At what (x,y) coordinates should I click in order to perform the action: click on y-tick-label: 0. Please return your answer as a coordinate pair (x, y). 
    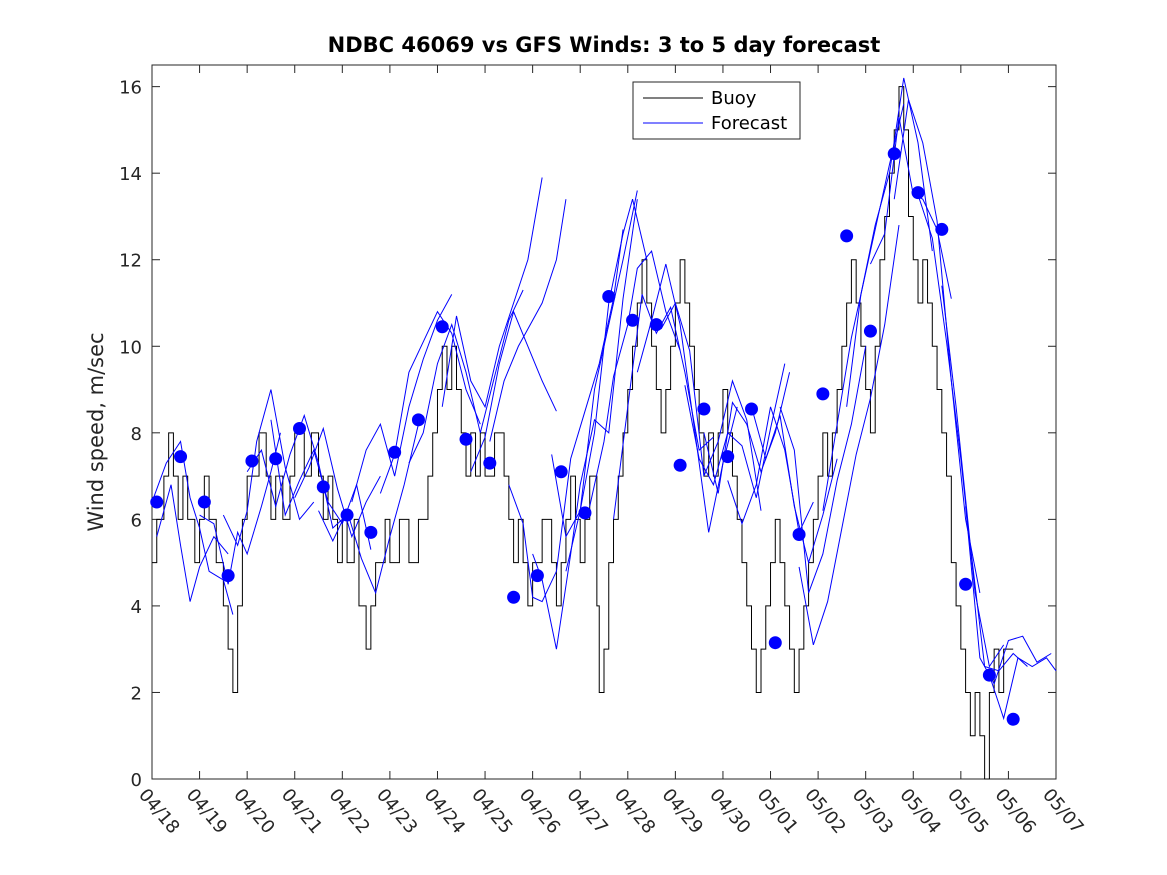
    Looking at the image, I should click on (136, 780).